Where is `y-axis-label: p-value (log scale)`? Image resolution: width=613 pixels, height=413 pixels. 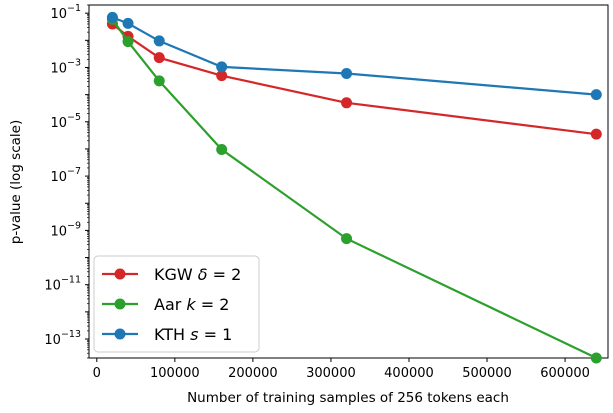 y-axis-label: p-value (log scale) is located at coordinates (16, 182).